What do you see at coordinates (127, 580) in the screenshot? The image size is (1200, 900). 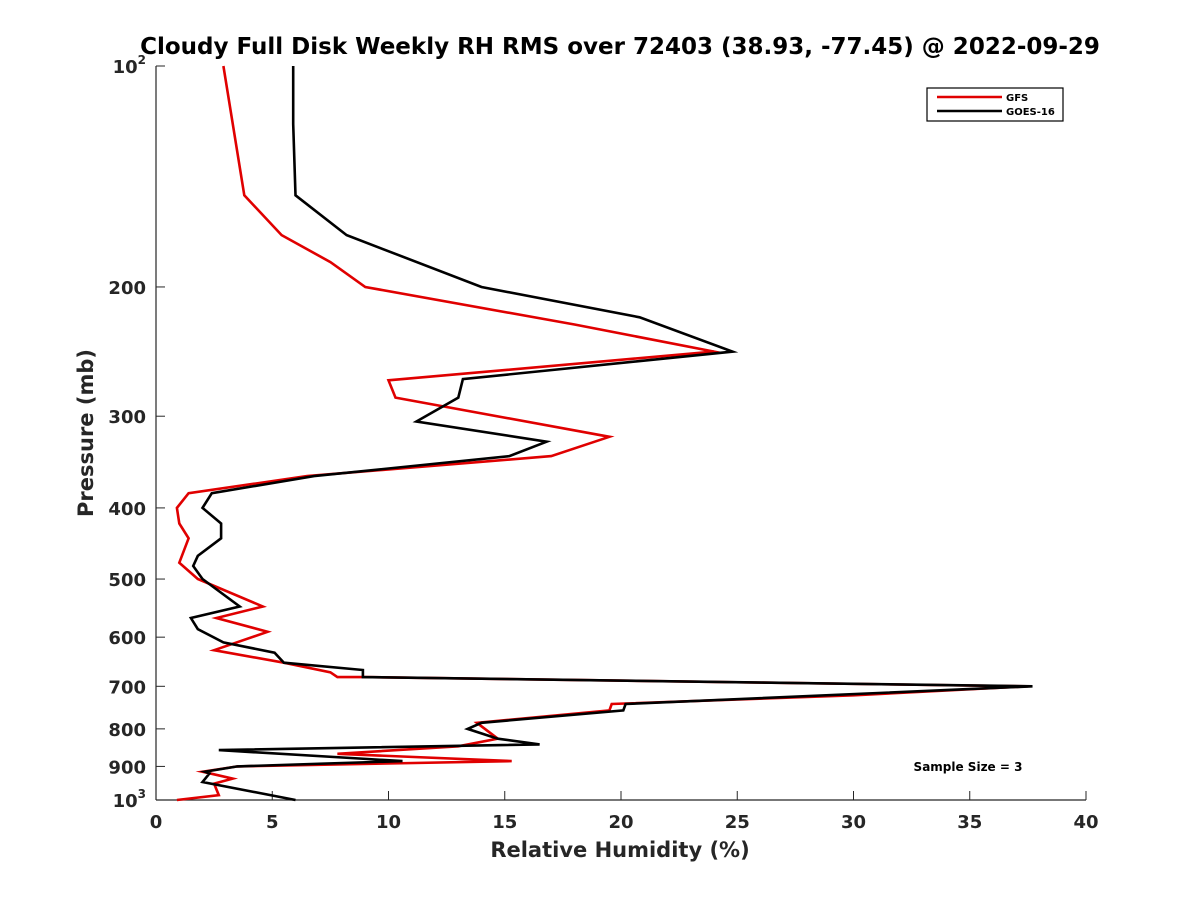 I see `y-tick-label: 500` at bounding box center [127, 580].